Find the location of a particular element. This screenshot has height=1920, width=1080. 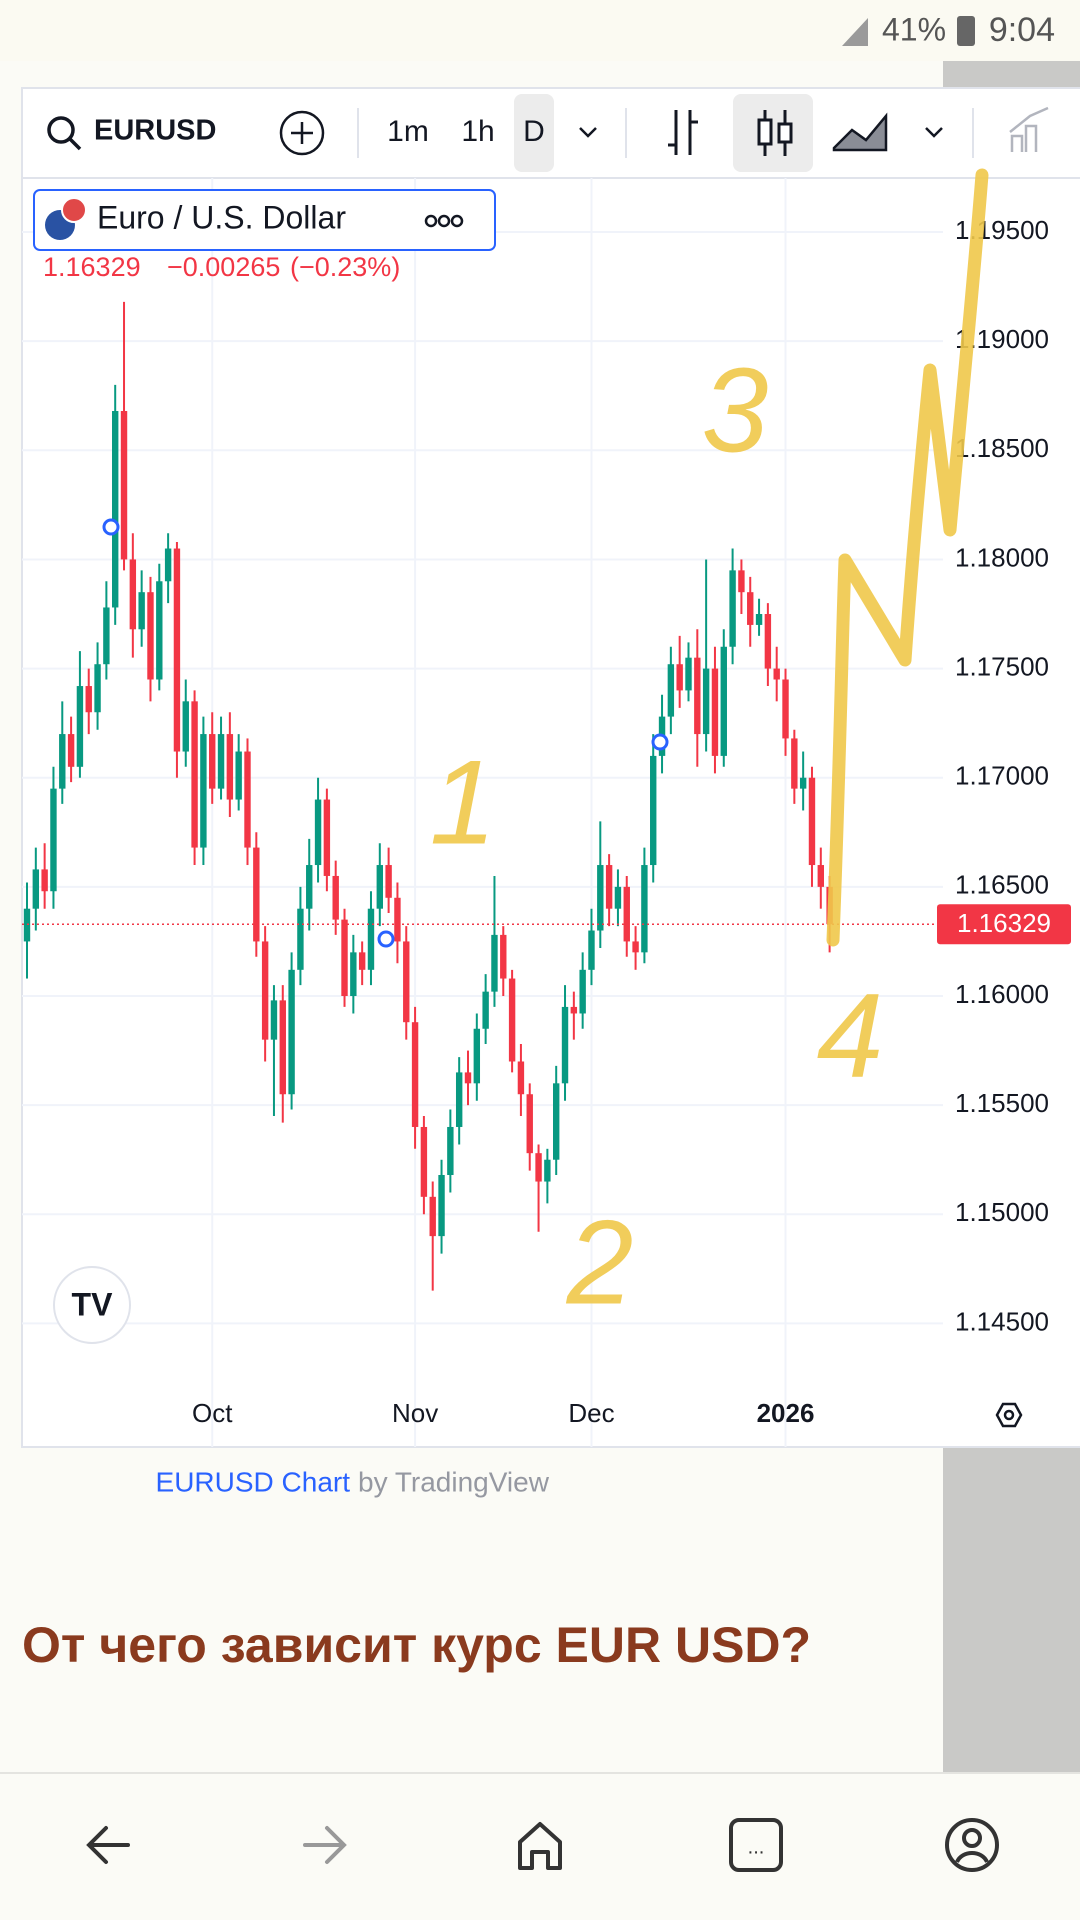

more-button is located at coordinates (444, 221).